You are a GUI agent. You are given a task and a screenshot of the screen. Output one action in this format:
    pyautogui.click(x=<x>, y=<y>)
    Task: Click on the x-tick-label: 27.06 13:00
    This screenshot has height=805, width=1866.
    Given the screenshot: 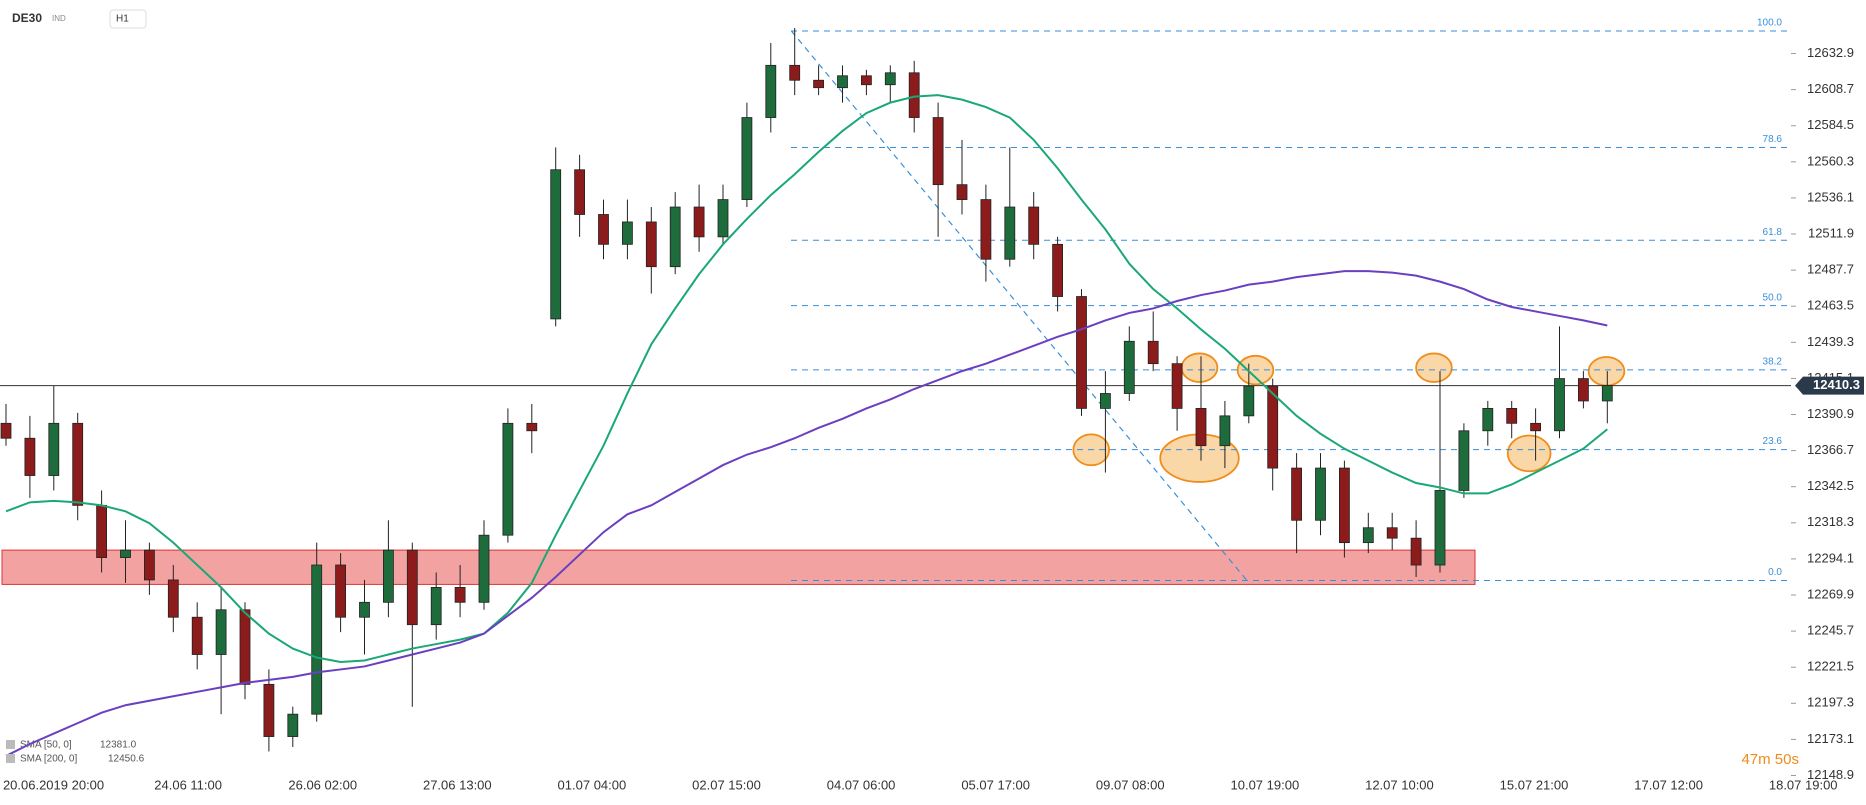 What is the action you would take?
    pyautogui.click(x=457, y=784)
    